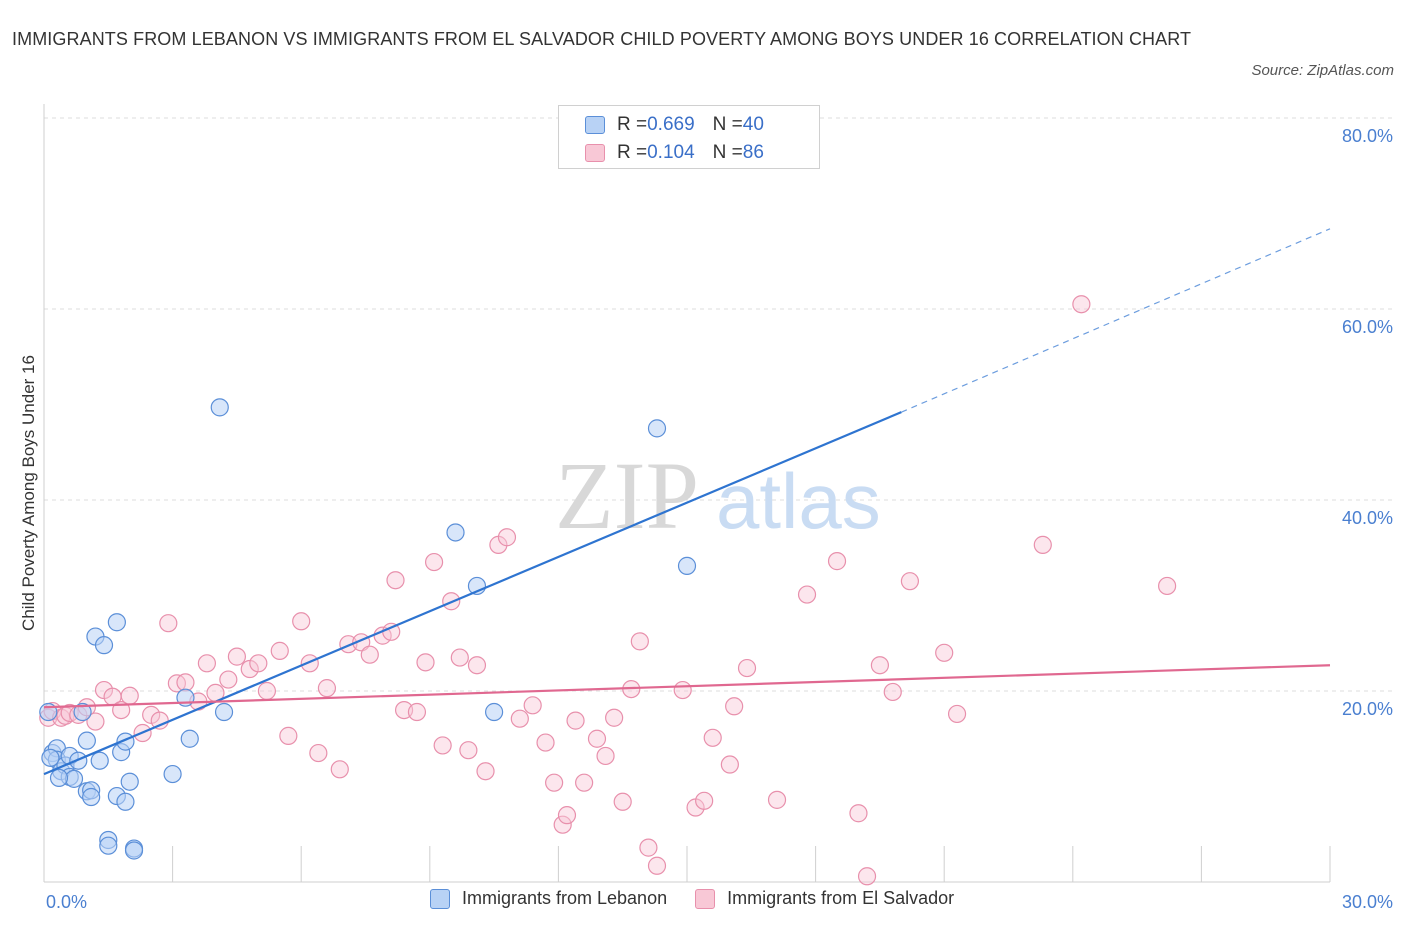  I want to click on r-value: 0.104, so click(671, 152).